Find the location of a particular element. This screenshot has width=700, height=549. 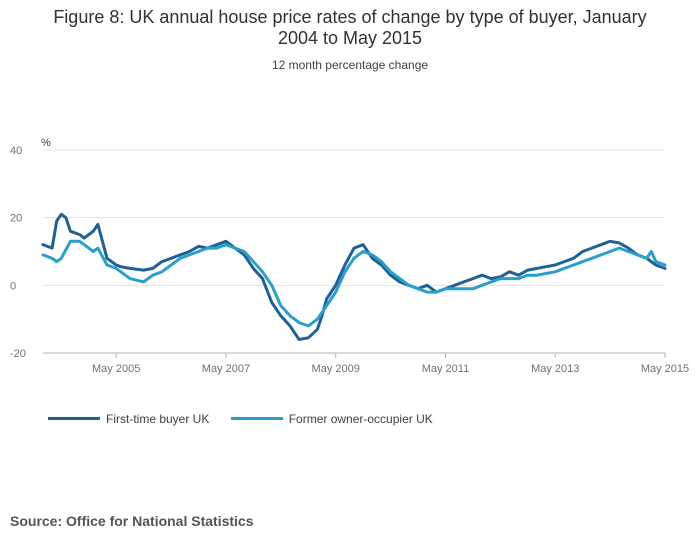

y-tick-label: 40 is located at coordinates (16, 151).